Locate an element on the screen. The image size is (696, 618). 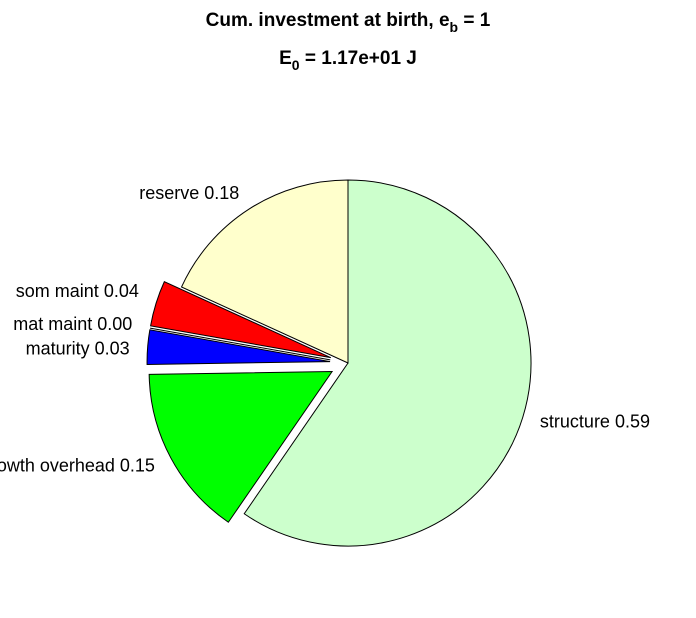
chart-subtitle: E0 = 1.17e+01 J is located at coordinates (348, 60).